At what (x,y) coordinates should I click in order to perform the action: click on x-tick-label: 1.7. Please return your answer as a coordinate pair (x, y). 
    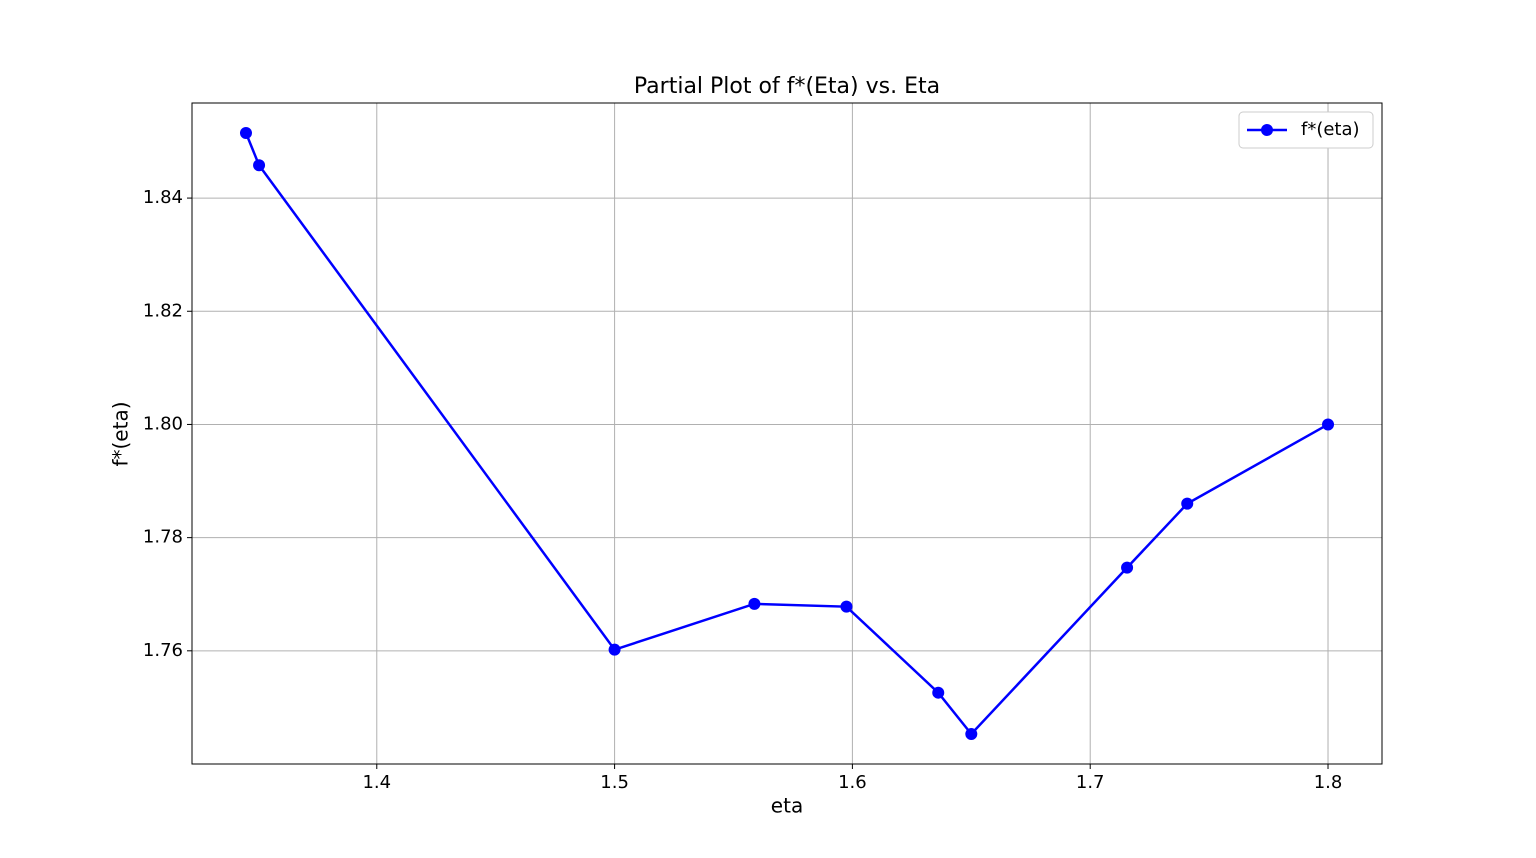
    Looking at the image, I should click on (1090, 782).